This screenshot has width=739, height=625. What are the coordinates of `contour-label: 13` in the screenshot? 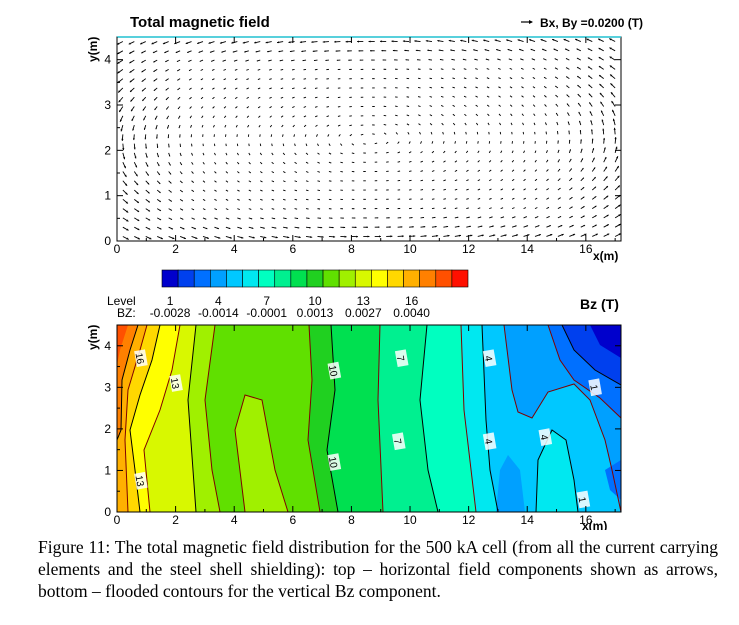 It's located at (175, 383).